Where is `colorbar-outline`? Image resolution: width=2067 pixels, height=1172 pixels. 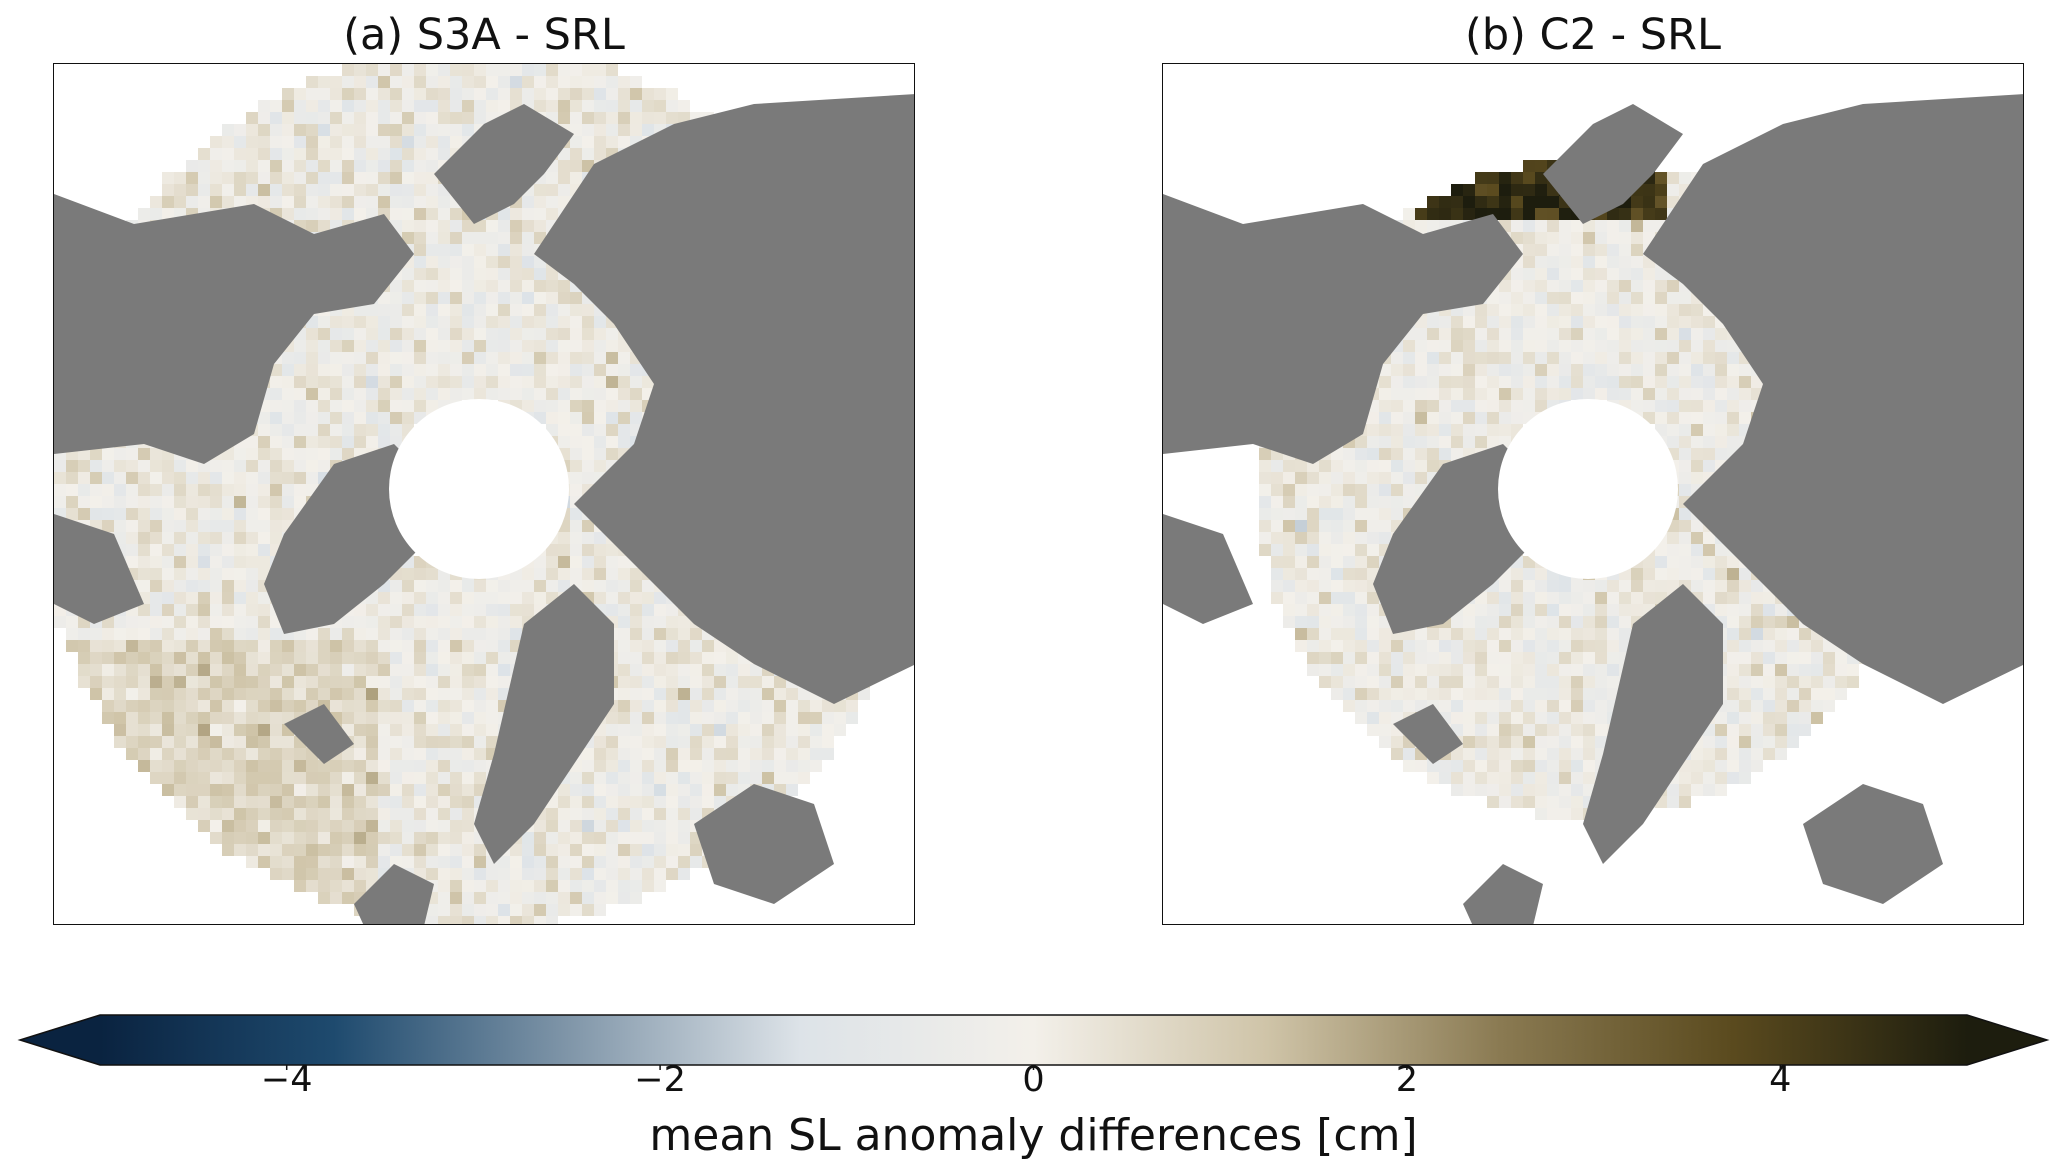 colorbar-outline is located at coordinates (1033, 1040).